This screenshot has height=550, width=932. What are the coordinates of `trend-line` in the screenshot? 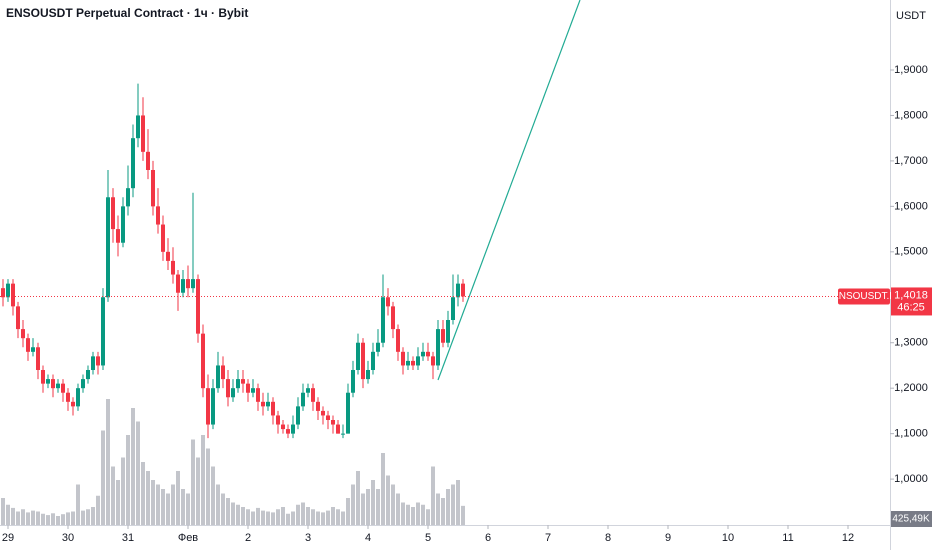 It's located at (509, 190).